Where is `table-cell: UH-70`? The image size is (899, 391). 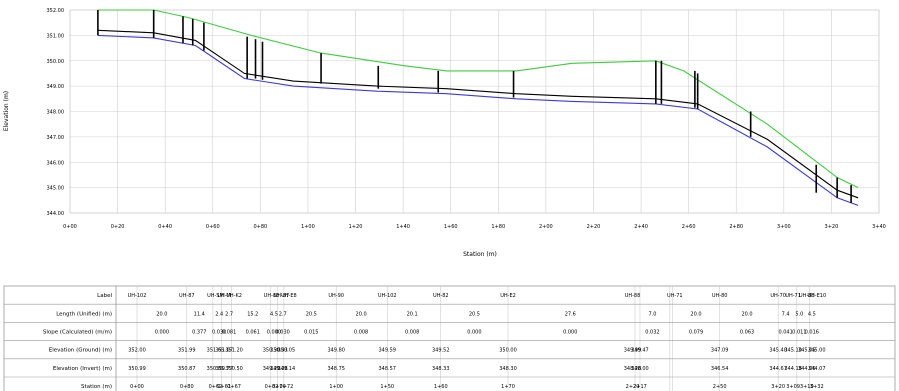 table-cell: UH-70 is located at coordinates (778, 296).